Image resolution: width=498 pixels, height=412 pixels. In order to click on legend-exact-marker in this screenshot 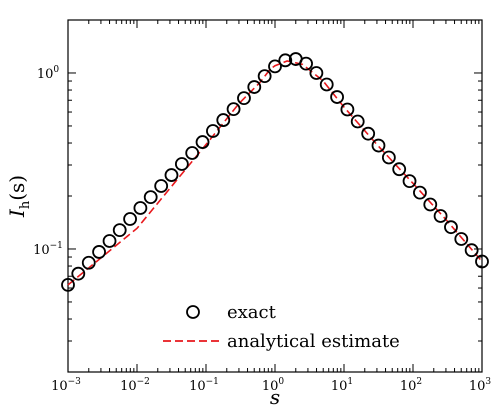, I will do `click(193, 312)`.